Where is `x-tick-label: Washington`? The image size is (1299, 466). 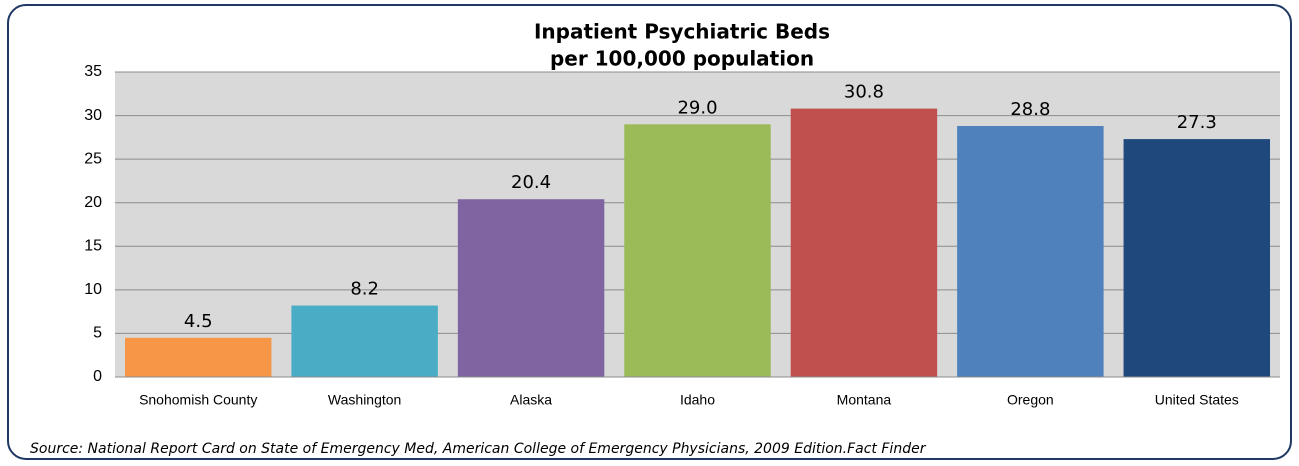
x-tick-label: Washington is located at coordinates (364, 400).